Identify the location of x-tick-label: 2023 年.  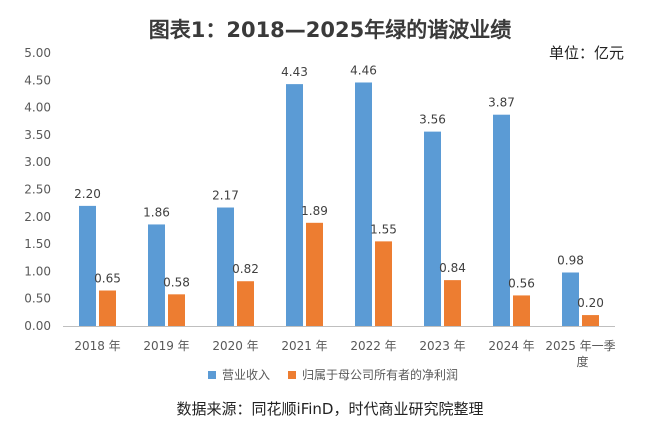
(442, 346).